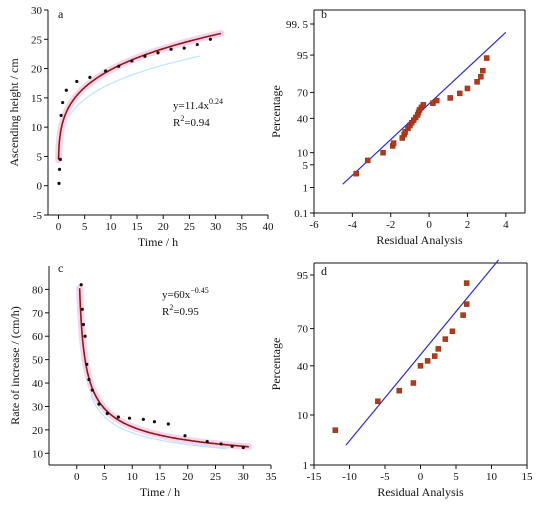 This screenshot has height=506, width=550. What do you see at coordinates (37, 70) in the screenshot?
I see `y-tick-label: 20` at bounding box center [37, 70].